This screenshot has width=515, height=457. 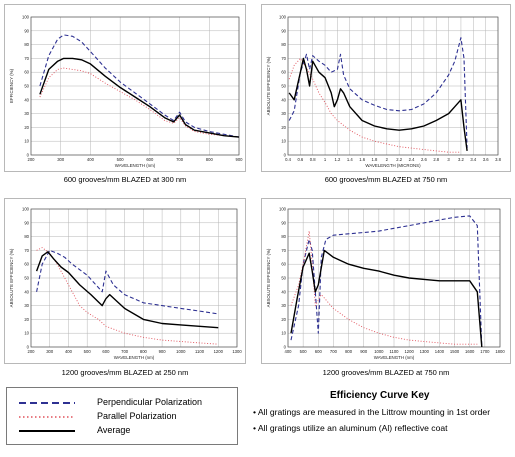 I want to click on y-axis-label: ABSOLUTE EFFICIENCY (%), so click(x=11, y=277).